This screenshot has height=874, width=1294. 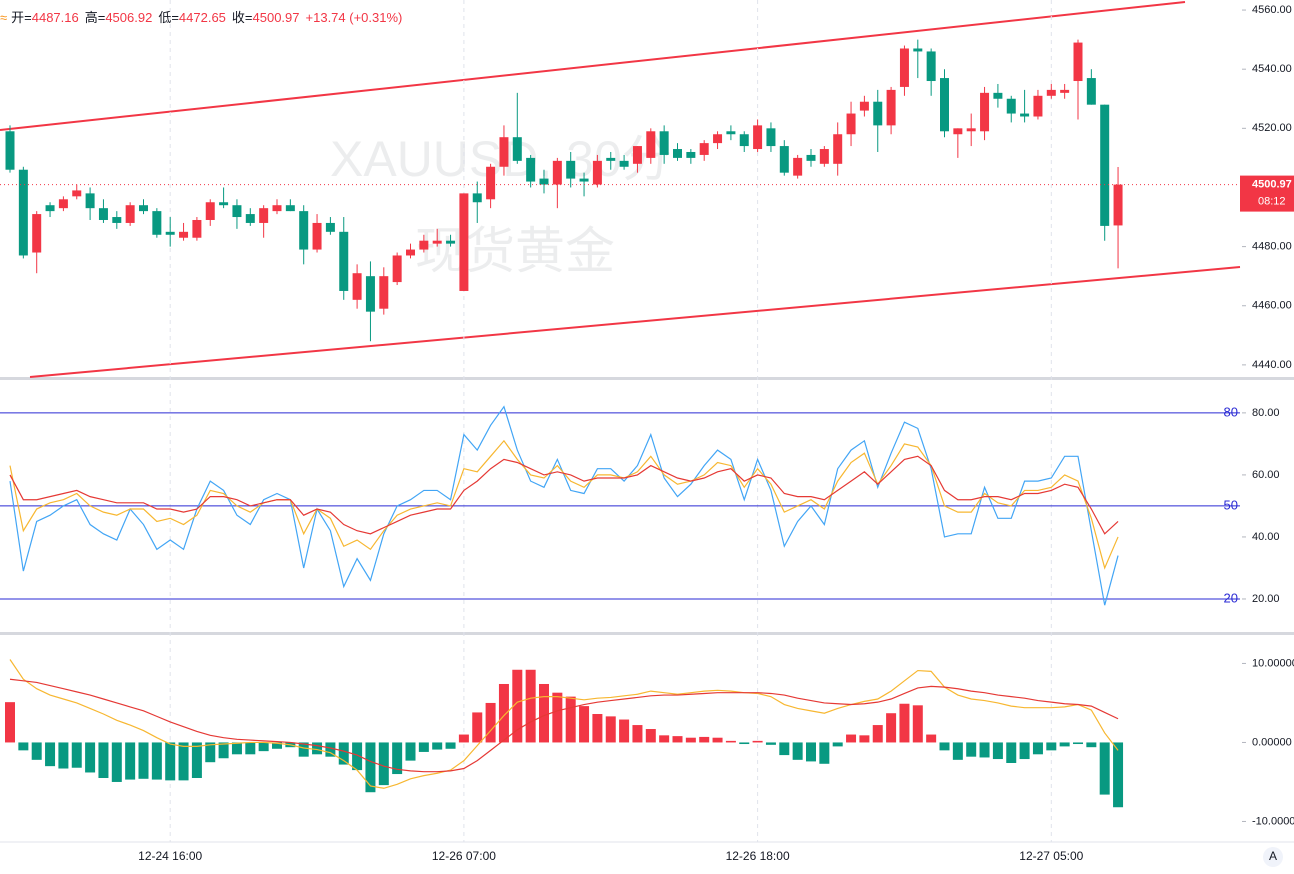 I want to click on x-tick-label: 12-27 05:00, so click(x=1051, y=856).